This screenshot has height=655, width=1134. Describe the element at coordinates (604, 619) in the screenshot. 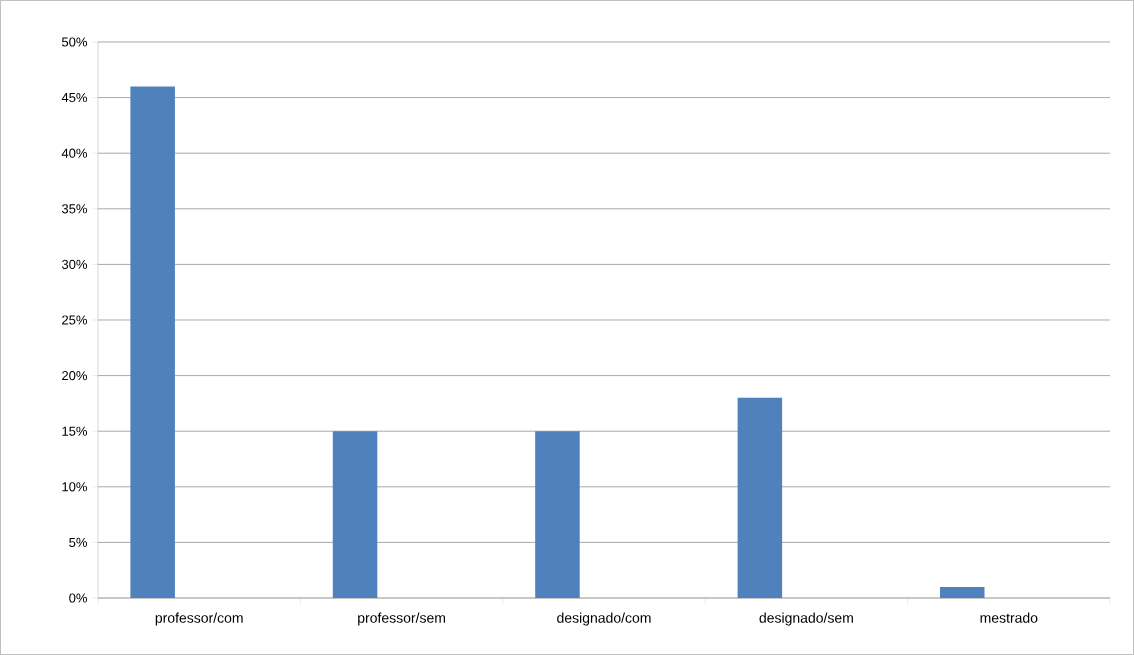

I see `x-tick-label: designado/com` at that location.